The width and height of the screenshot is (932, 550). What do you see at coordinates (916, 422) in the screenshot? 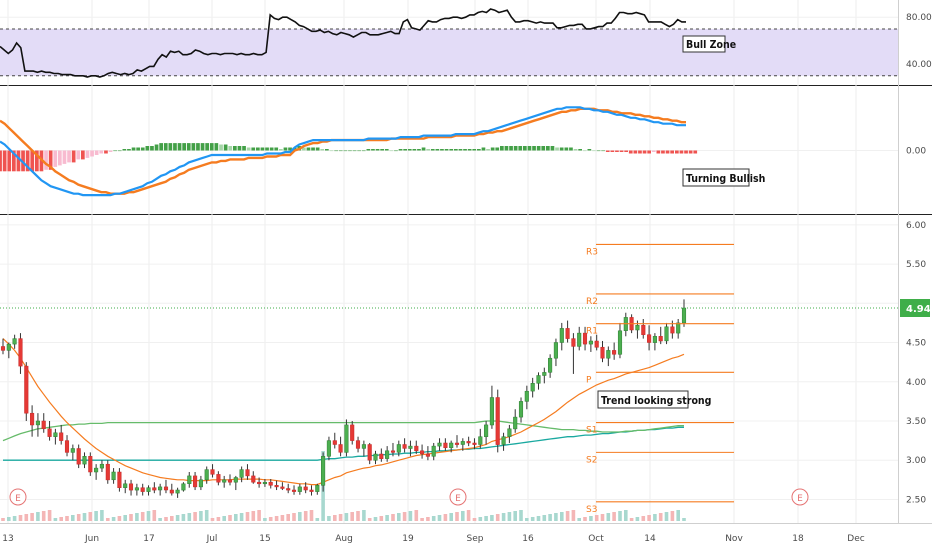
I see `price-tick-label: 3.50` at bounding box center [916, 422].